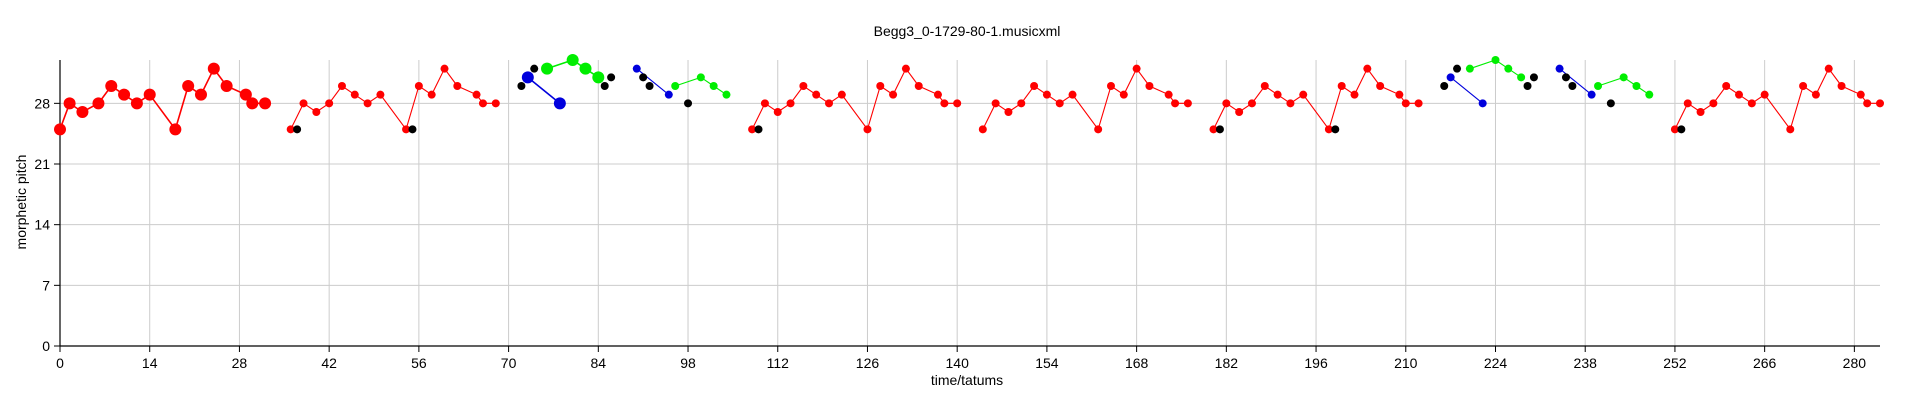 This screenshot has height=401, width=1920. What do you see at coordinates (240, 363) in the screenshot?
I see `x-tick-label: 28` at bounding box center [240, 363].